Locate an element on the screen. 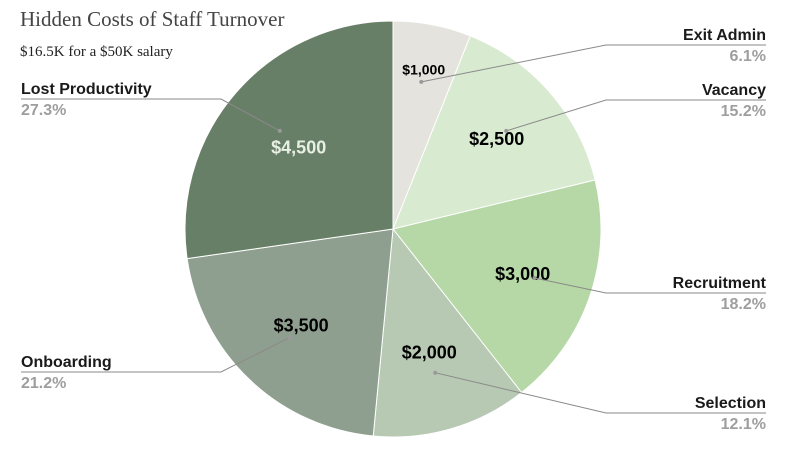 This screenshot has height=461, width=789. callout-label-vacancy: Vacancy is located at coordinates (734, 90).